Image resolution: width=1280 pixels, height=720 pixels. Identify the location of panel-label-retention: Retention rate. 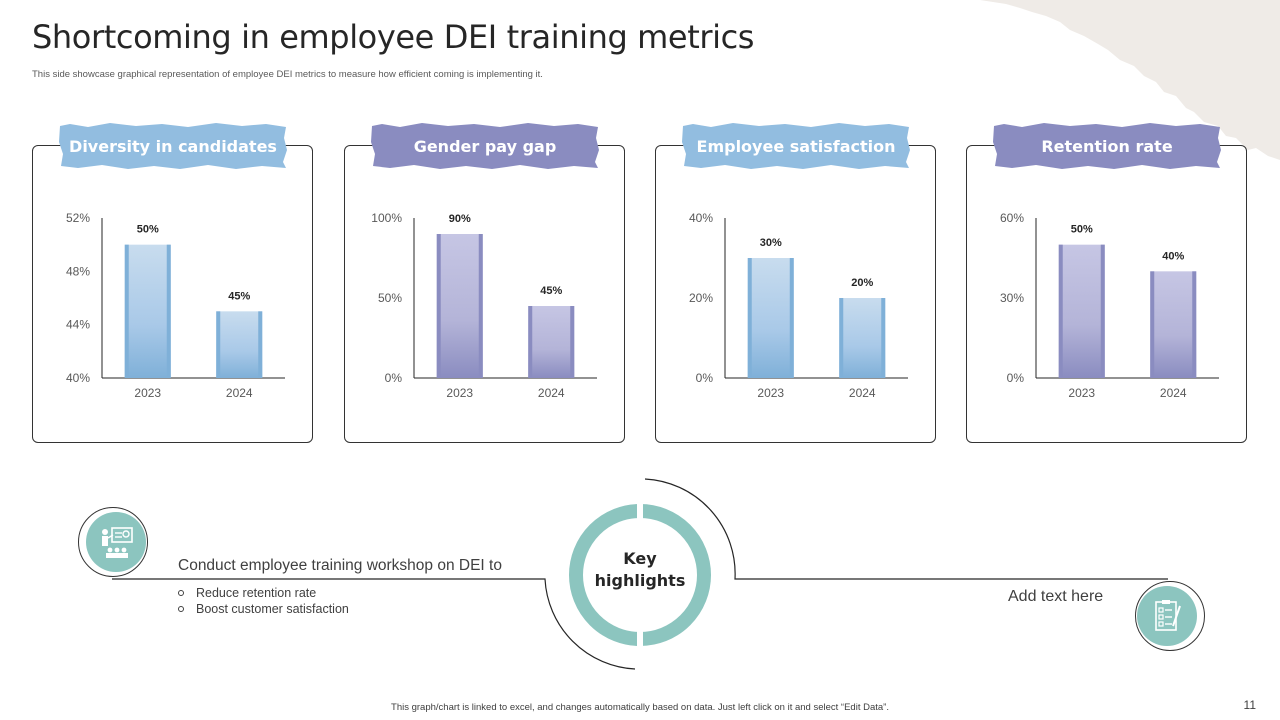
(1107, 146).